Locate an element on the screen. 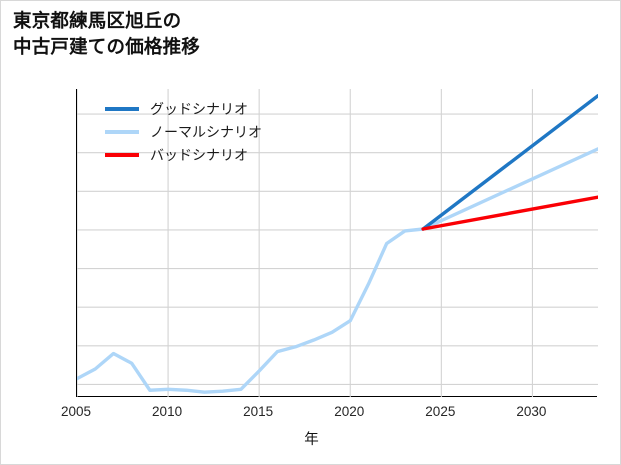 The image size is (621, 465). x-axis-tick: 2020 is located at coordinates (349, 411).